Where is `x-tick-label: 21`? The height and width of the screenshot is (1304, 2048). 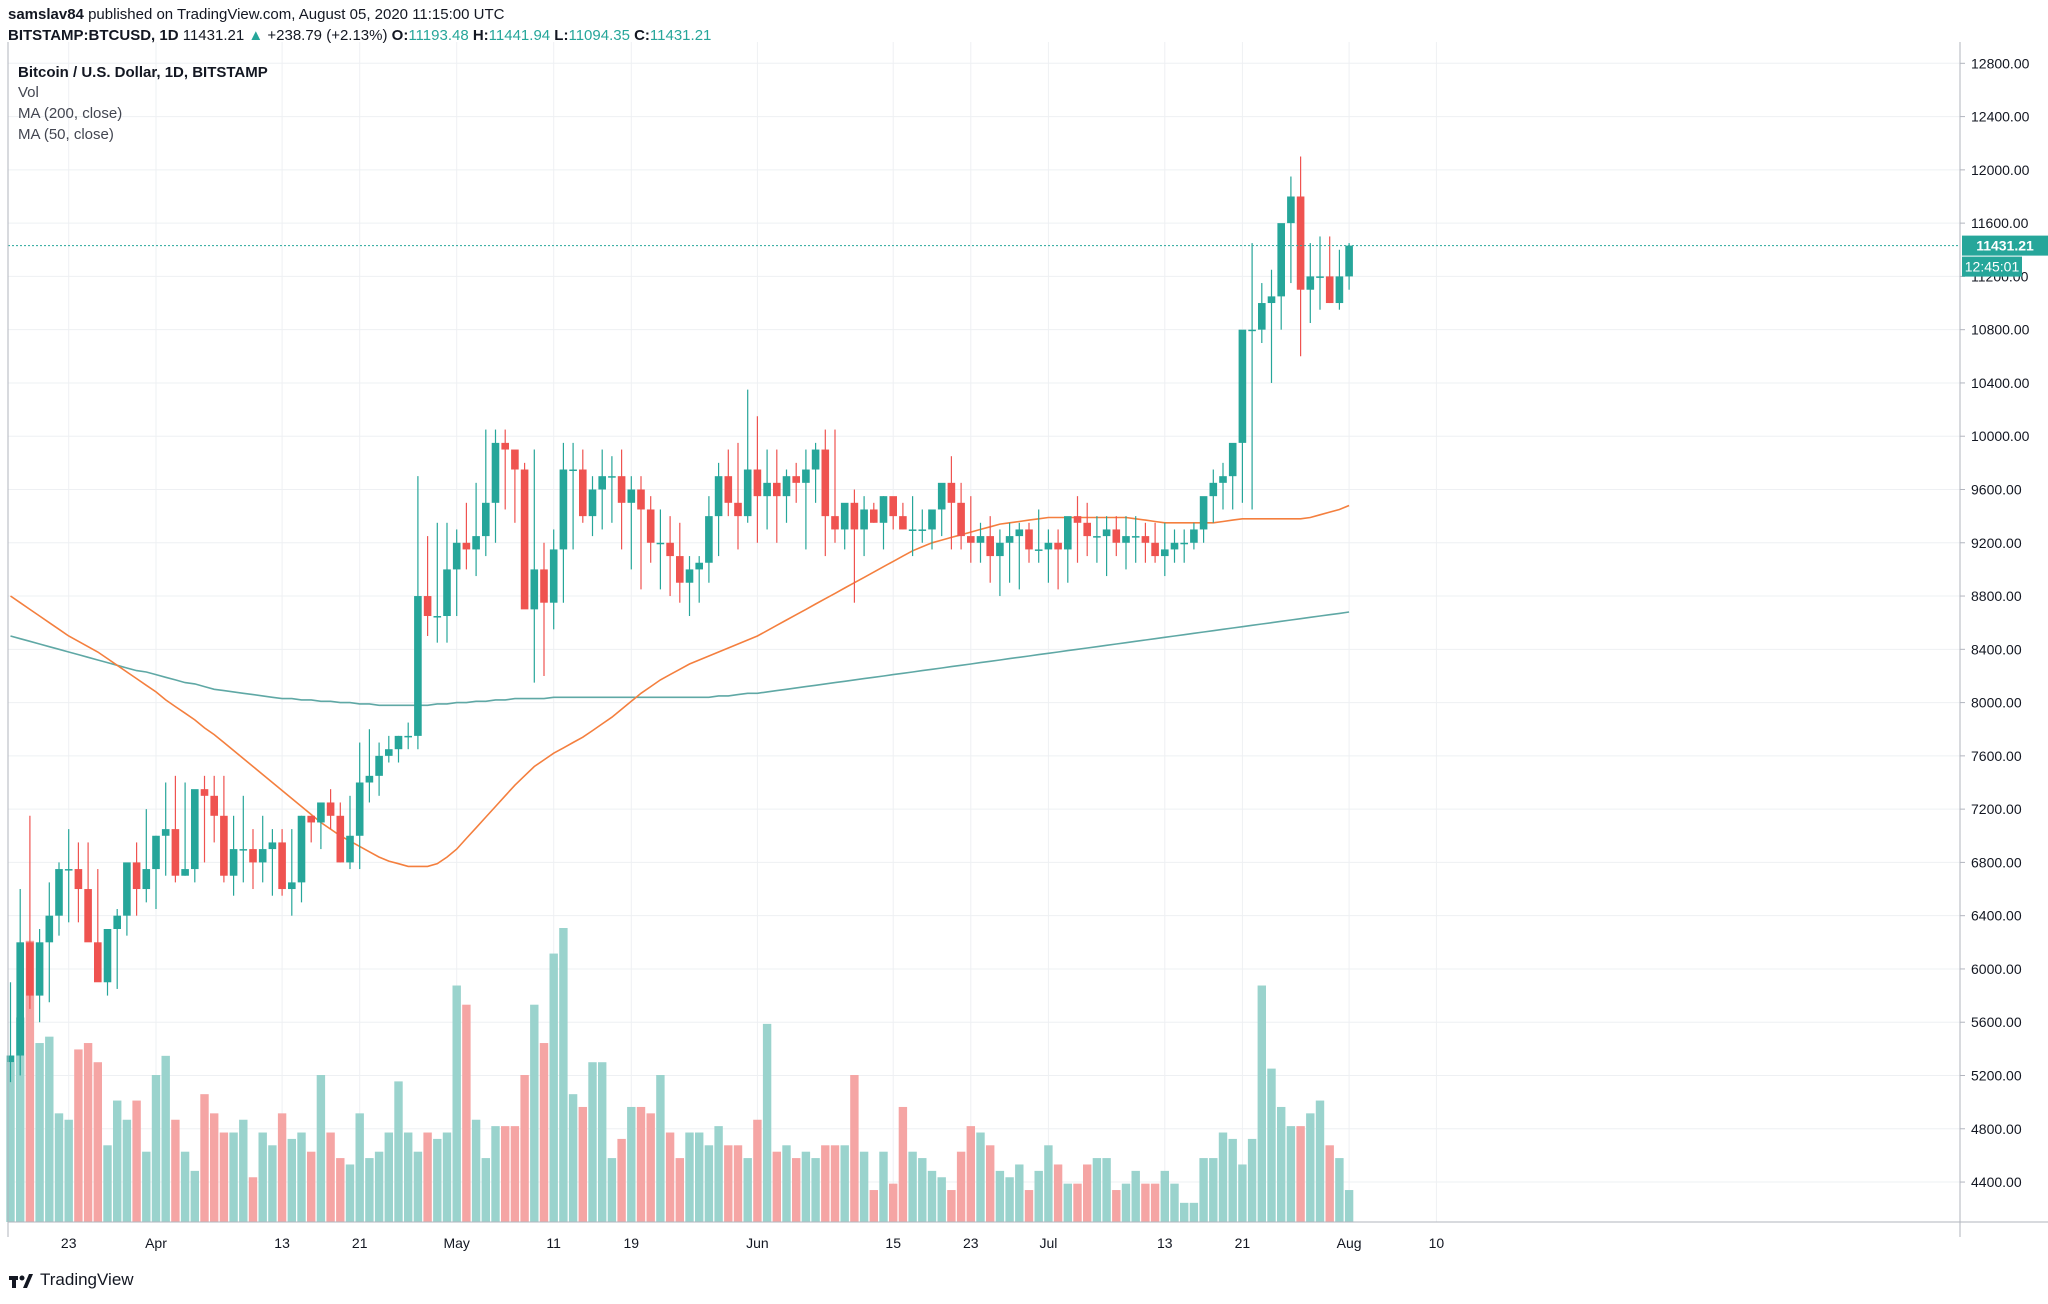 x-tick-label: 21 is located at coordinates (360, 1243).